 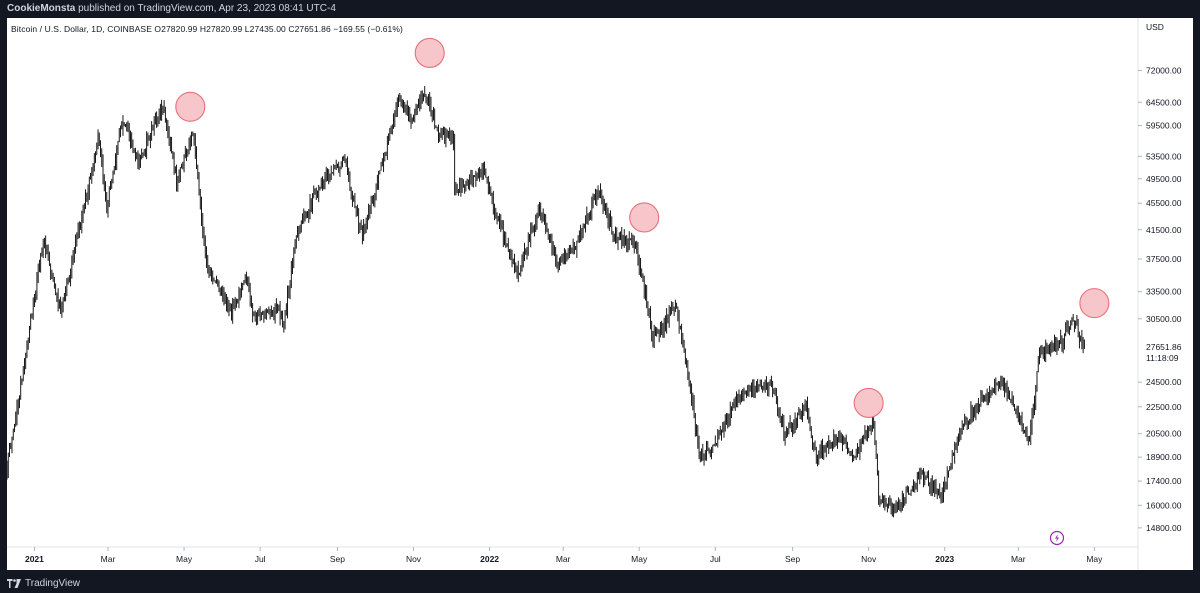 I want to click on y-tick-label: 45500.00, so click(x=1164, y=203).